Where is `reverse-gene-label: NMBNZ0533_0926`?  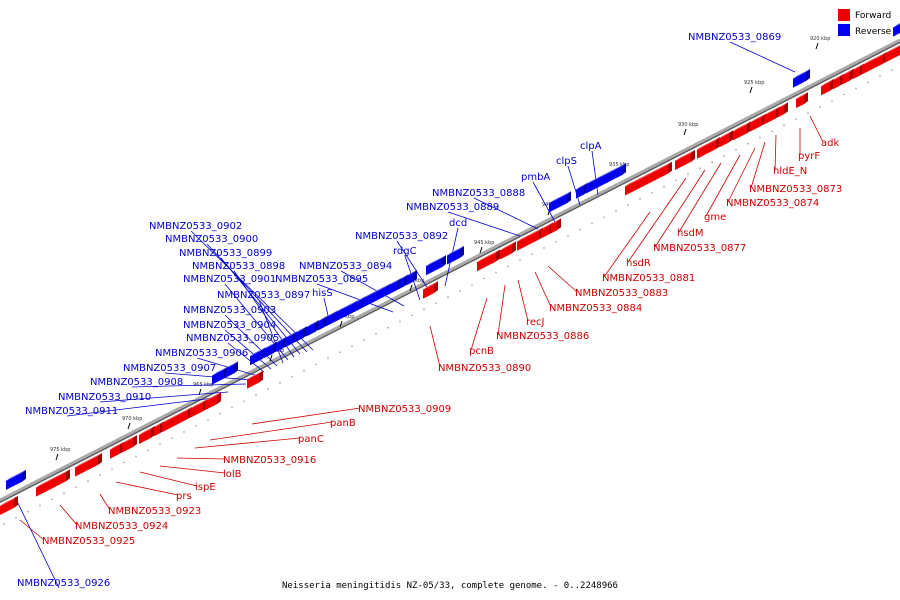 reverse-gene-label: NMBNZ0533_0926 is located at coordinates (63, 583).